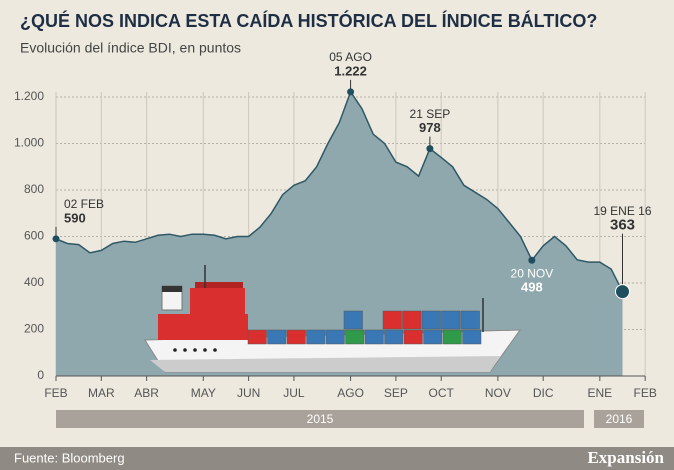 This screenshot has height=470, width=674. What do you see at coordinates (248, 393) in the screenshot?
I see `x-tick-label: JUN` at bounding box center [248, 393].